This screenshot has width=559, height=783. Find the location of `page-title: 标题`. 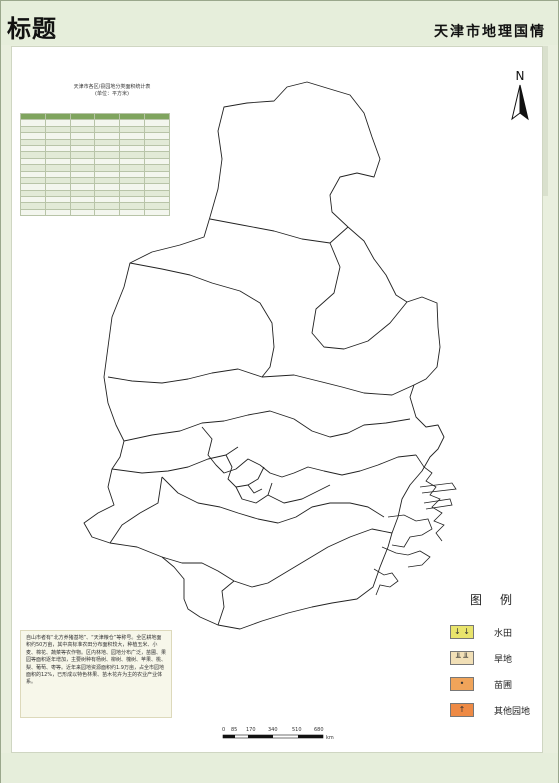

page-title: 标题 is located at coordinates (32, 29).